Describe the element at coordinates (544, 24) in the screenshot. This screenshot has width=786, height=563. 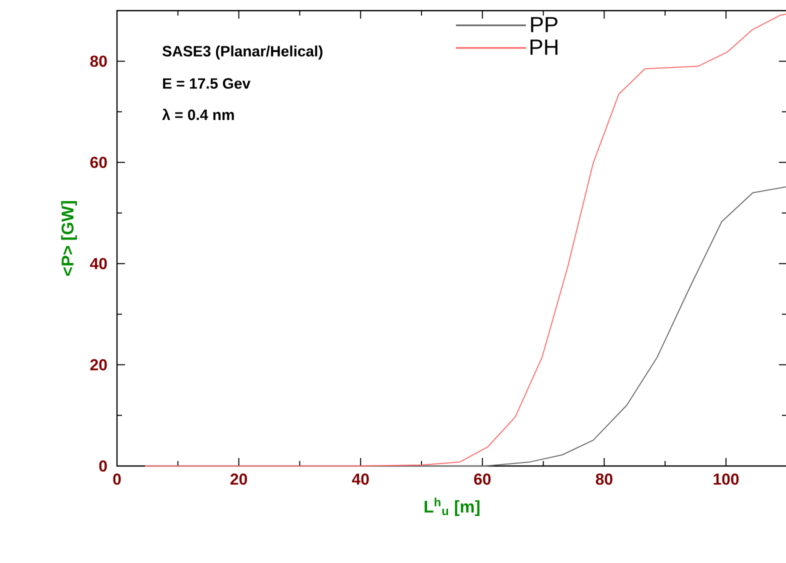
I see `legend-label: PP` at that location.